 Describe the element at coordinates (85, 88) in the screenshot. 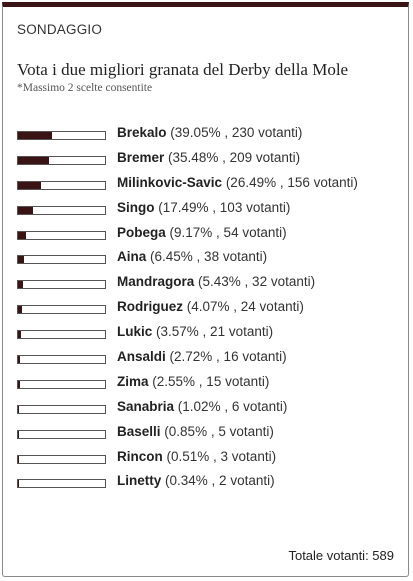

I see `poll-note: *Massimo 2 scelte consentite` at that location.